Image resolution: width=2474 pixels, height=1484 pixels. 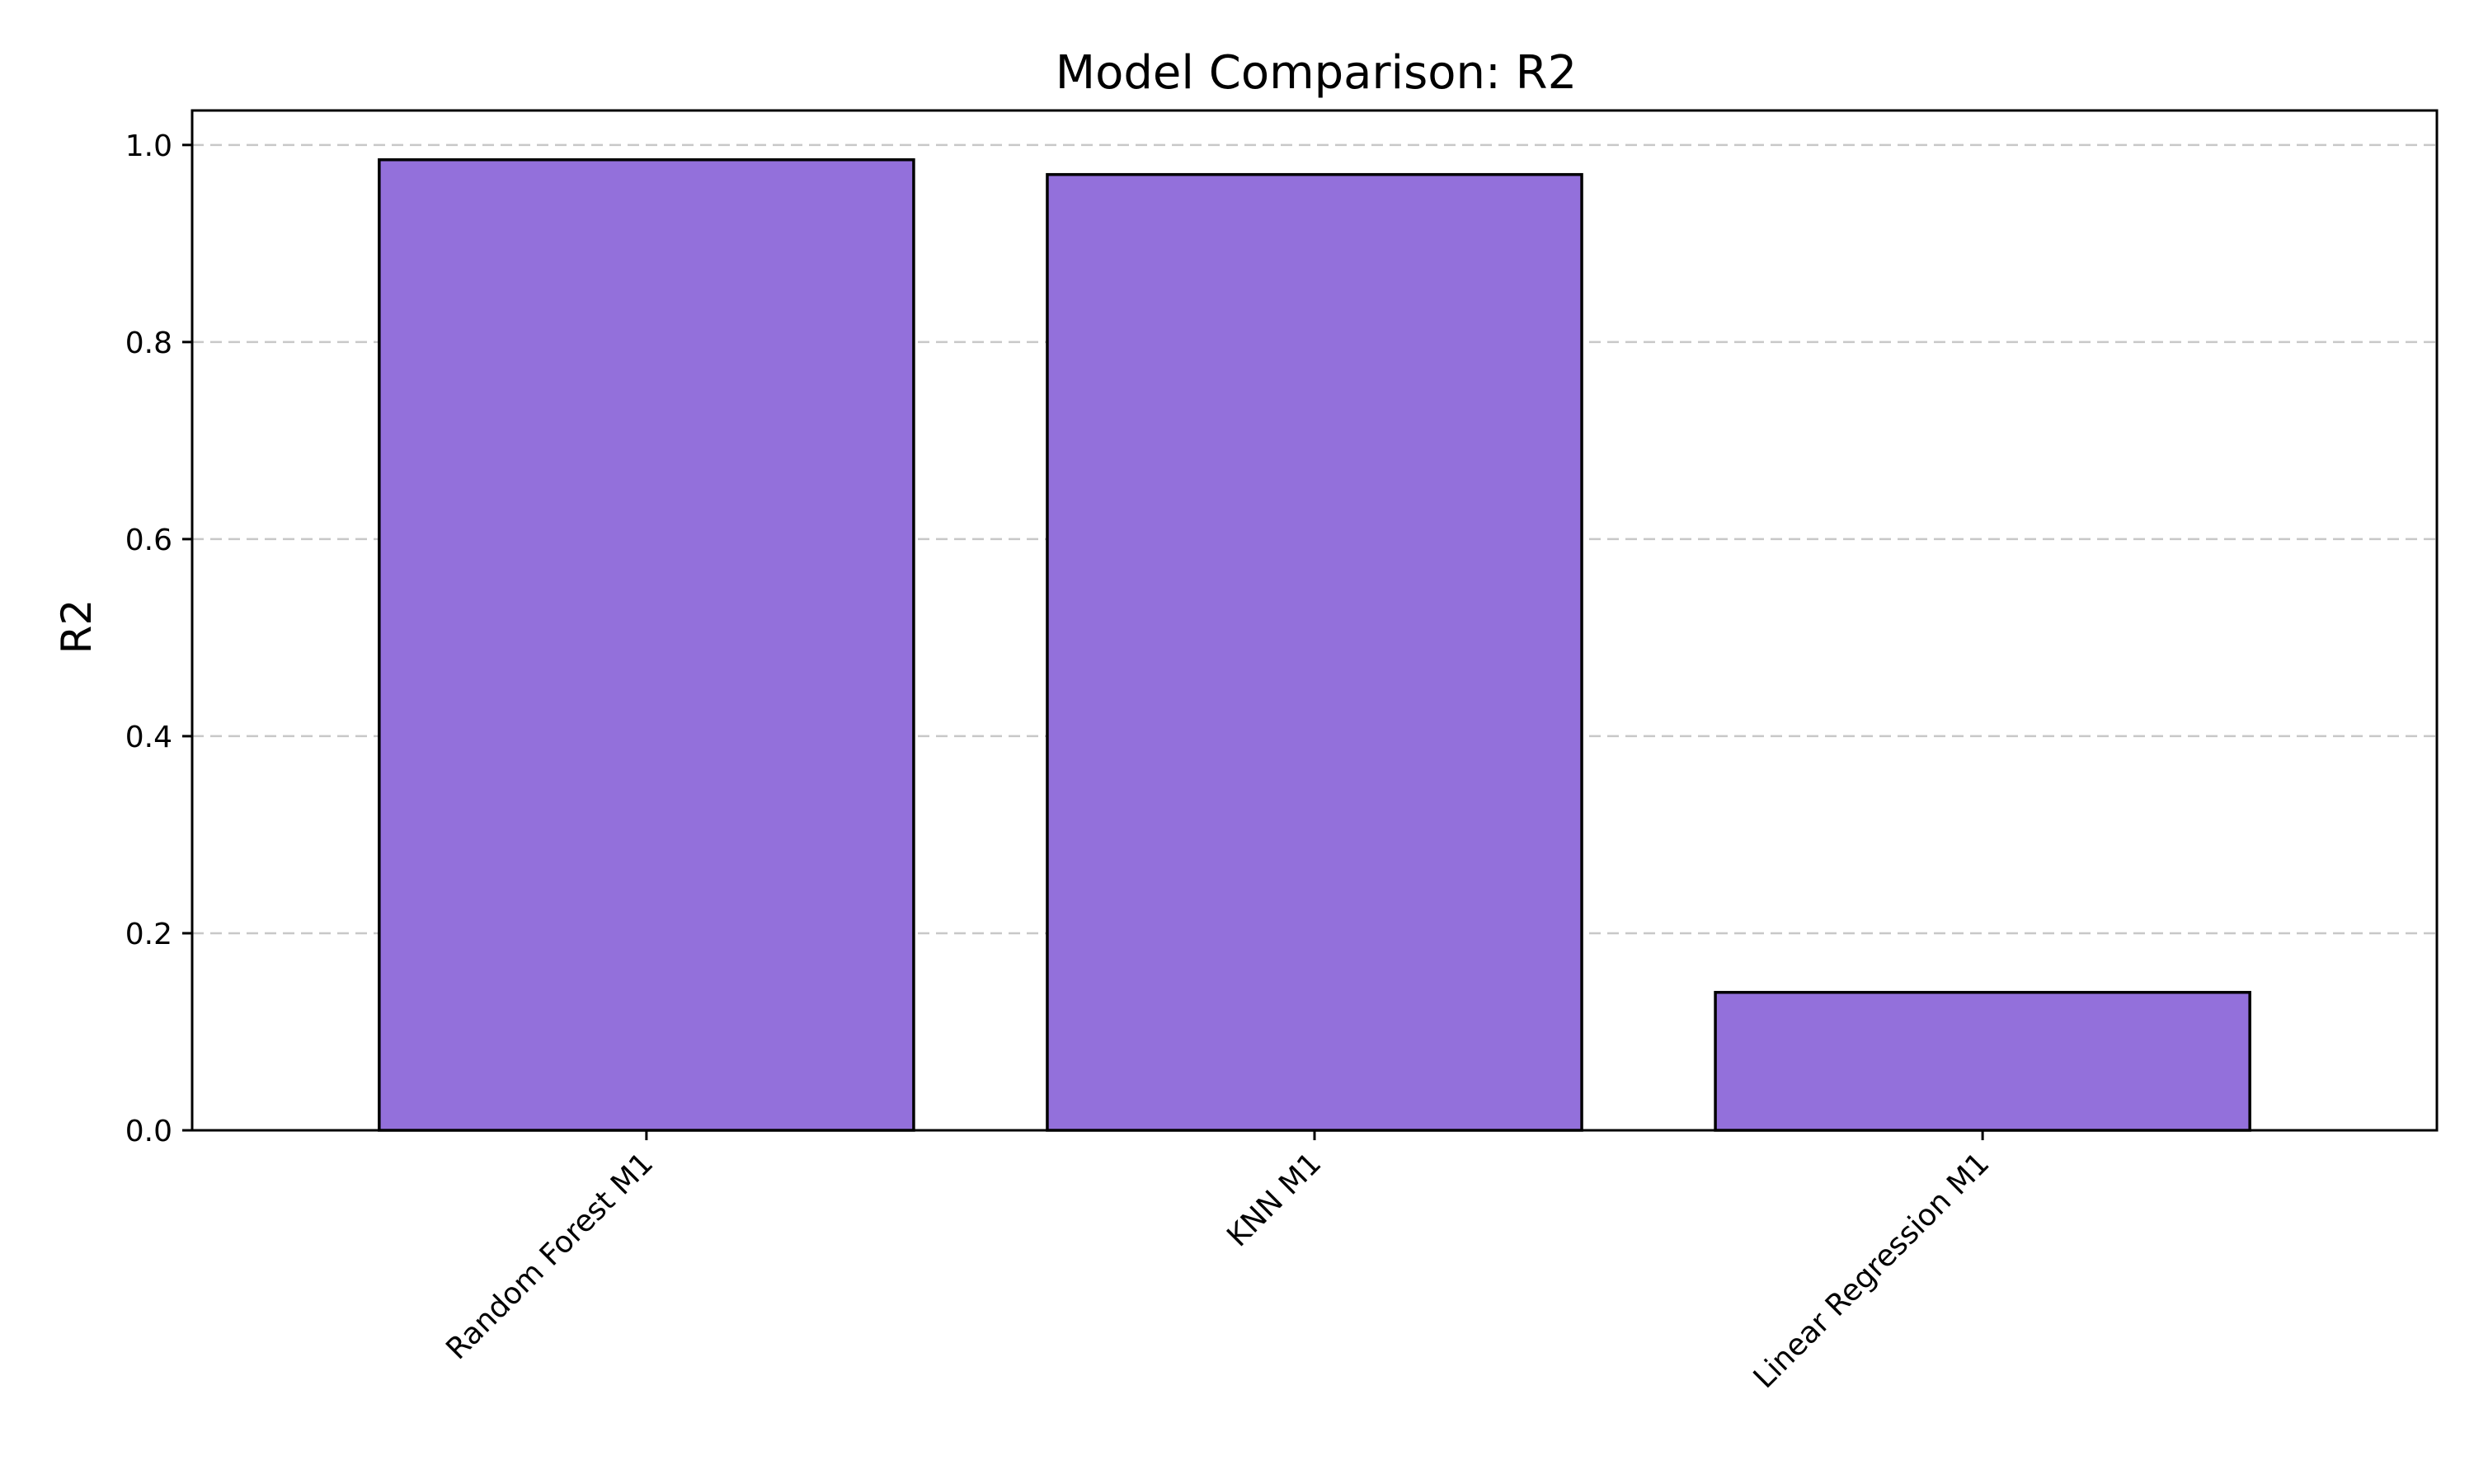 I want to click on y-axis-label: R2, so click(x=77, y=627).